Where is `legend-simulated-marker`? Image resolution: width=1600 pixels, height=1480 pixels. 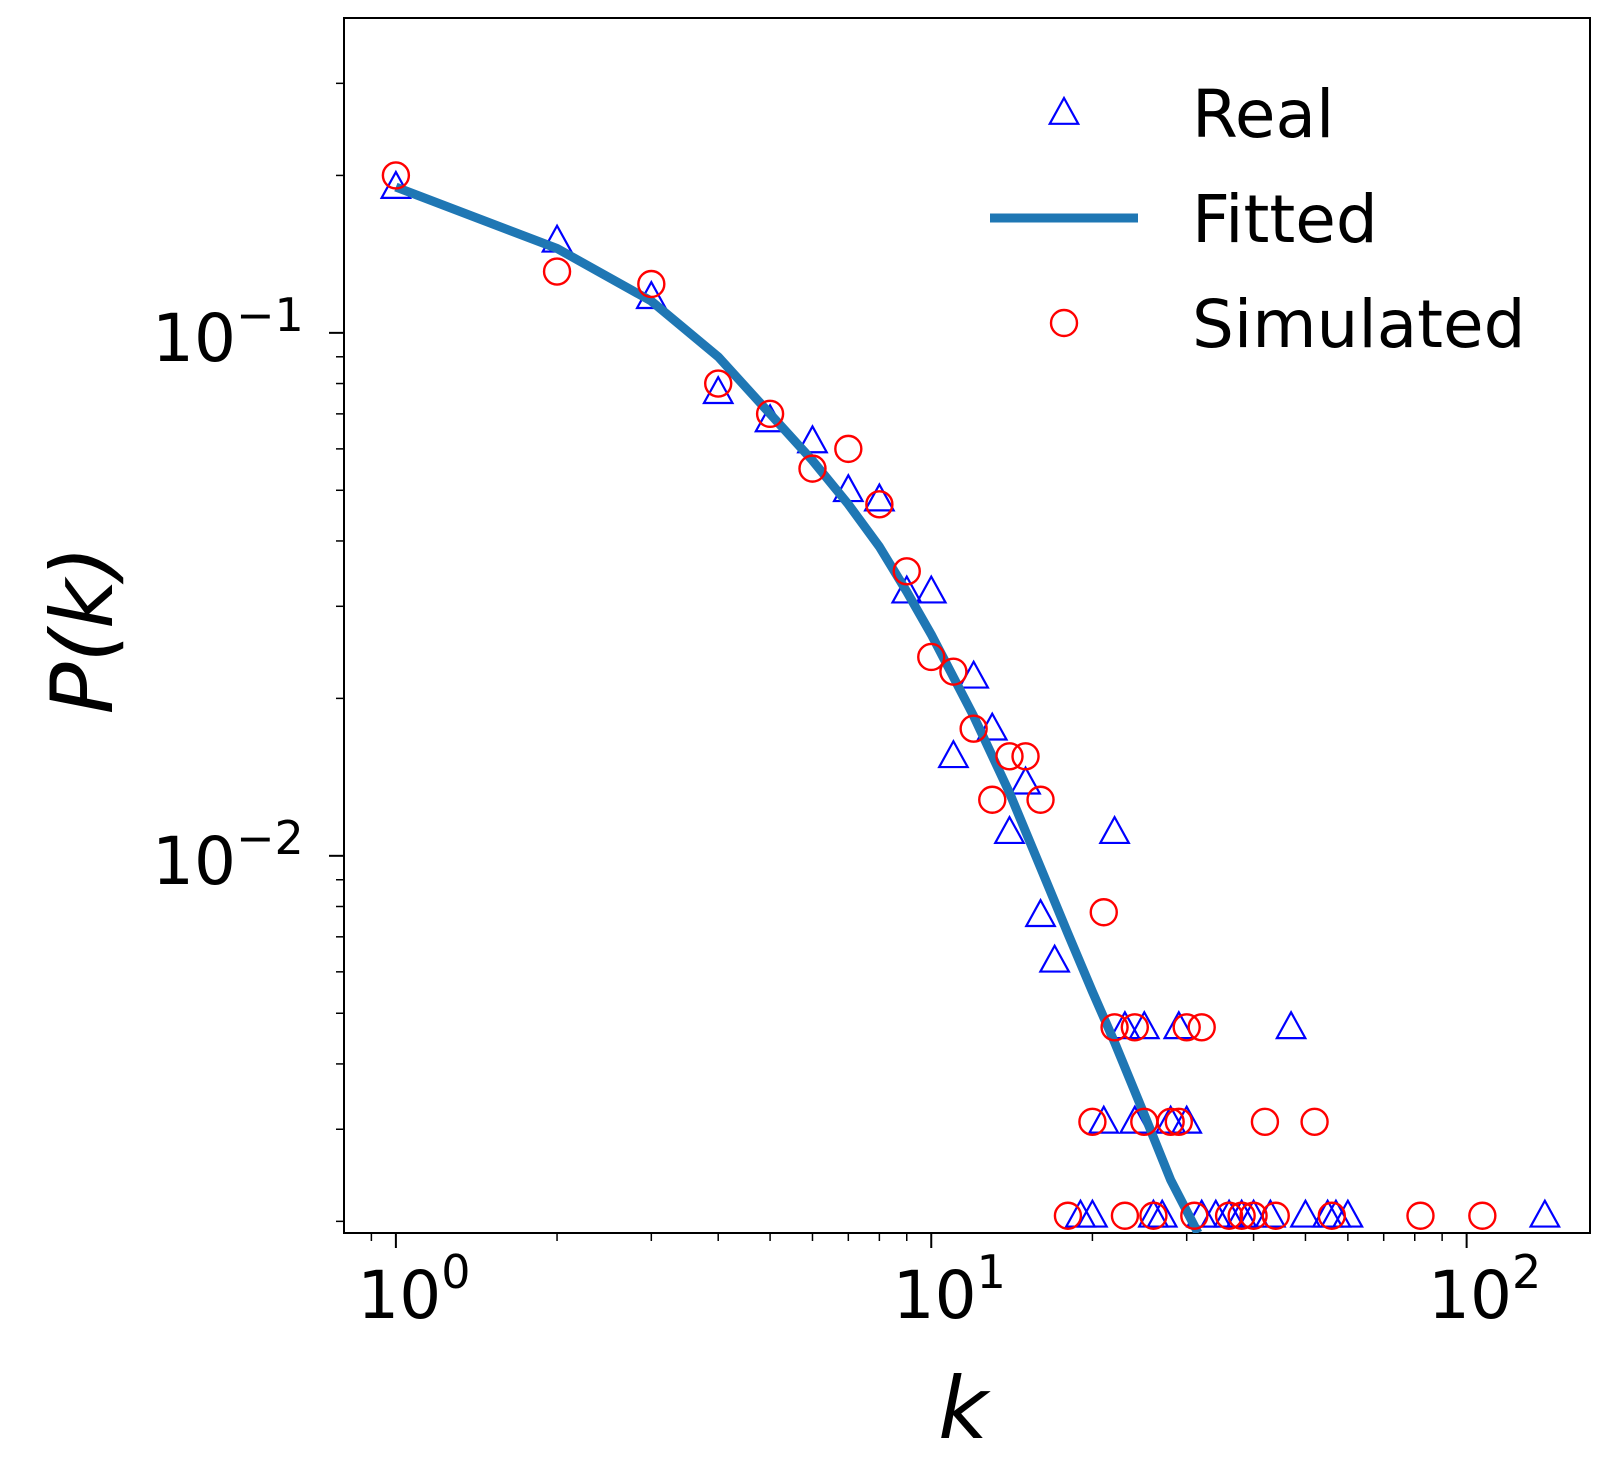 legend-simulated-marker is located at coordinates (1064, 323).